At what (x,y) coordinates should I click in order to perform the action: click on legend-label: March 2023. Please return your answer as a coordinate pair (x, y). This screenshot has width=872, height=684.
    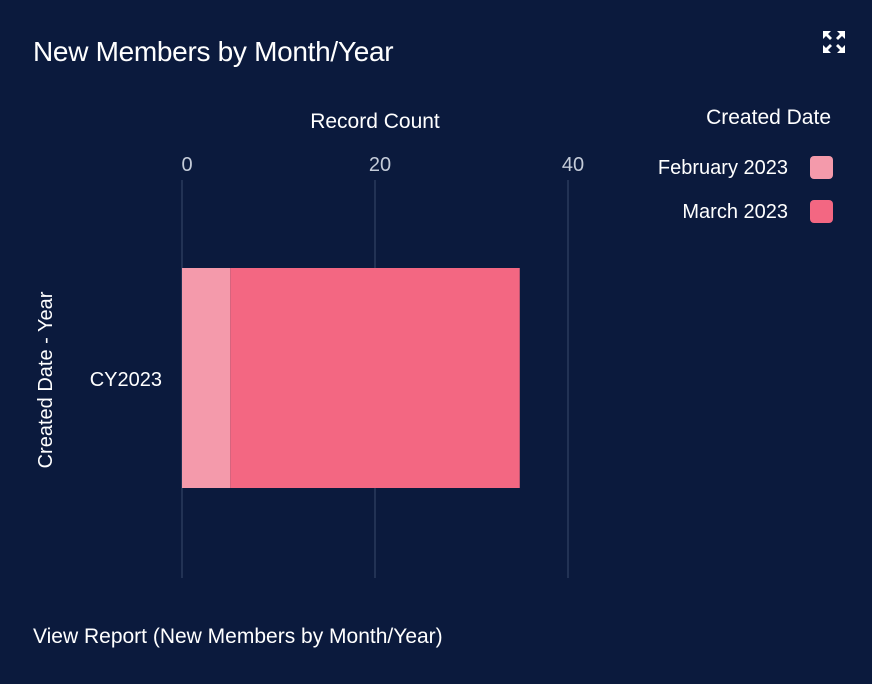
    Looking at the image, I should click on (735, 212).